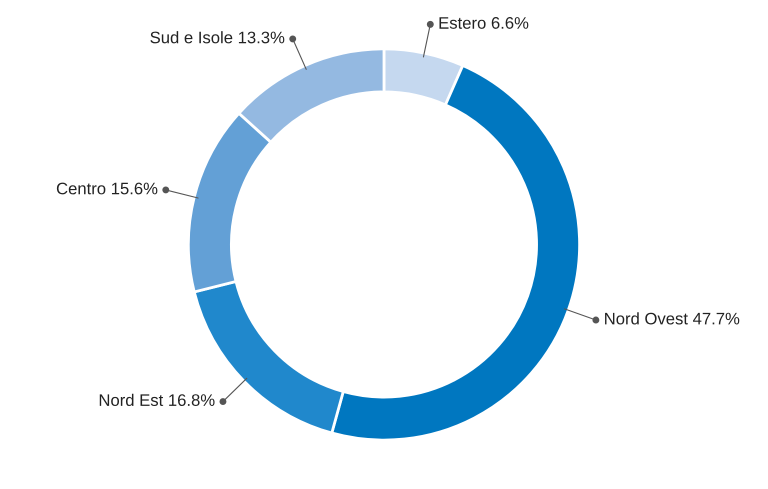 The image size is (768, 489). Describe the element at coordinates (107, 188) in the screenshot. I see `slice-label: Centro 15.6%` at that location.